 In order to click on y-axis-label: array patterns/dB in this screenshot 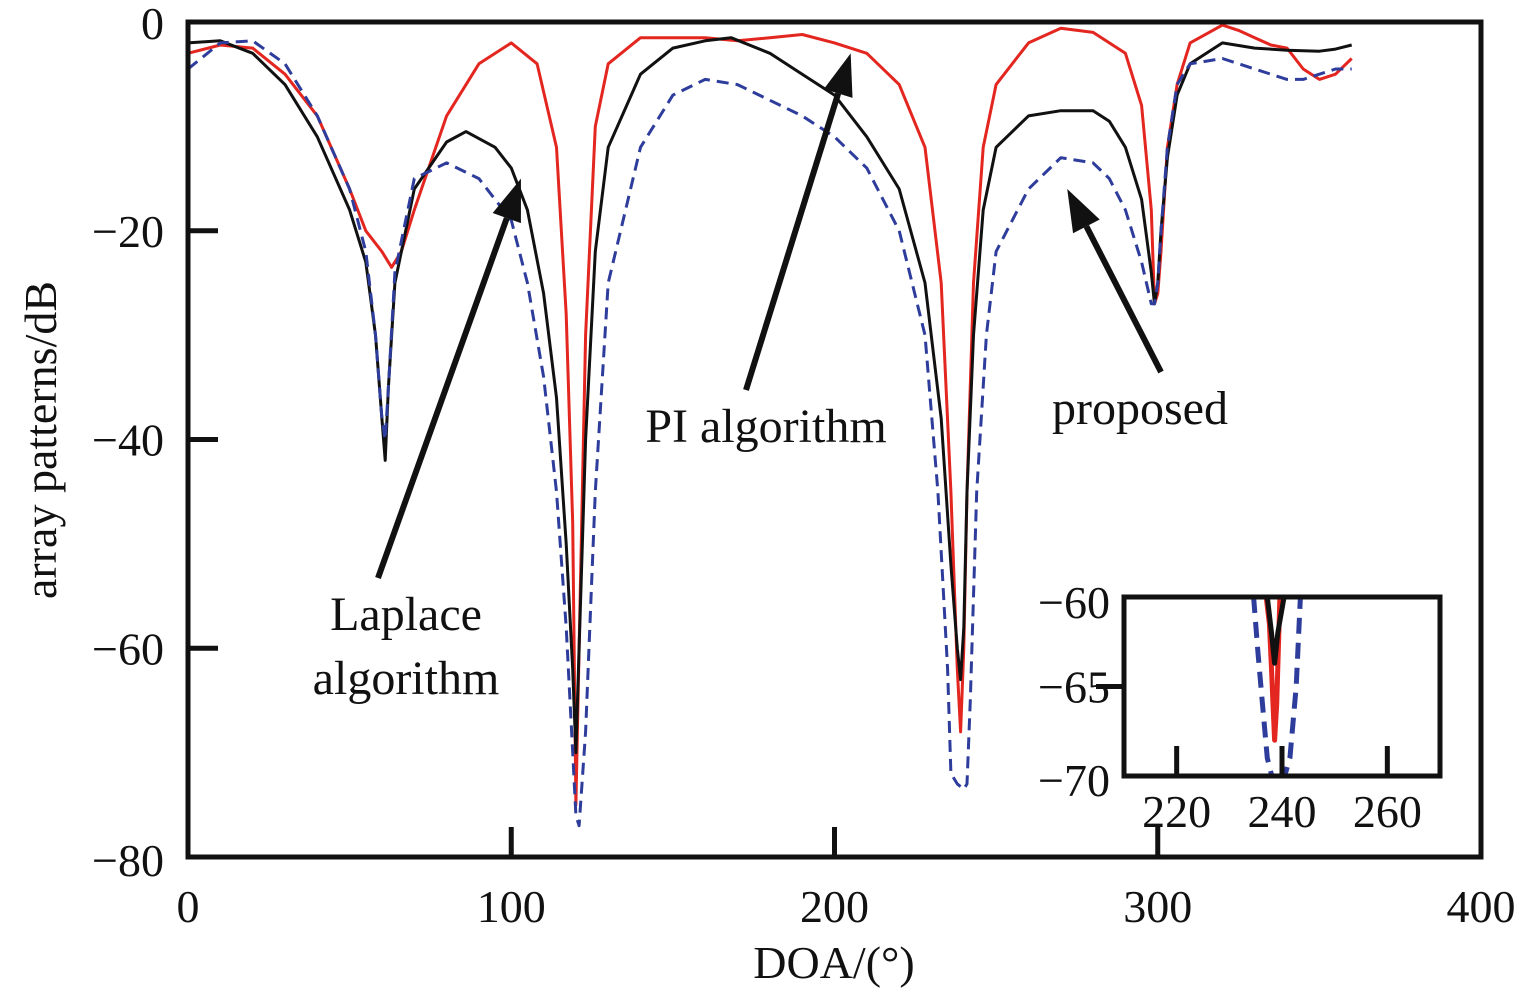, I will do `click(40, 440)`.